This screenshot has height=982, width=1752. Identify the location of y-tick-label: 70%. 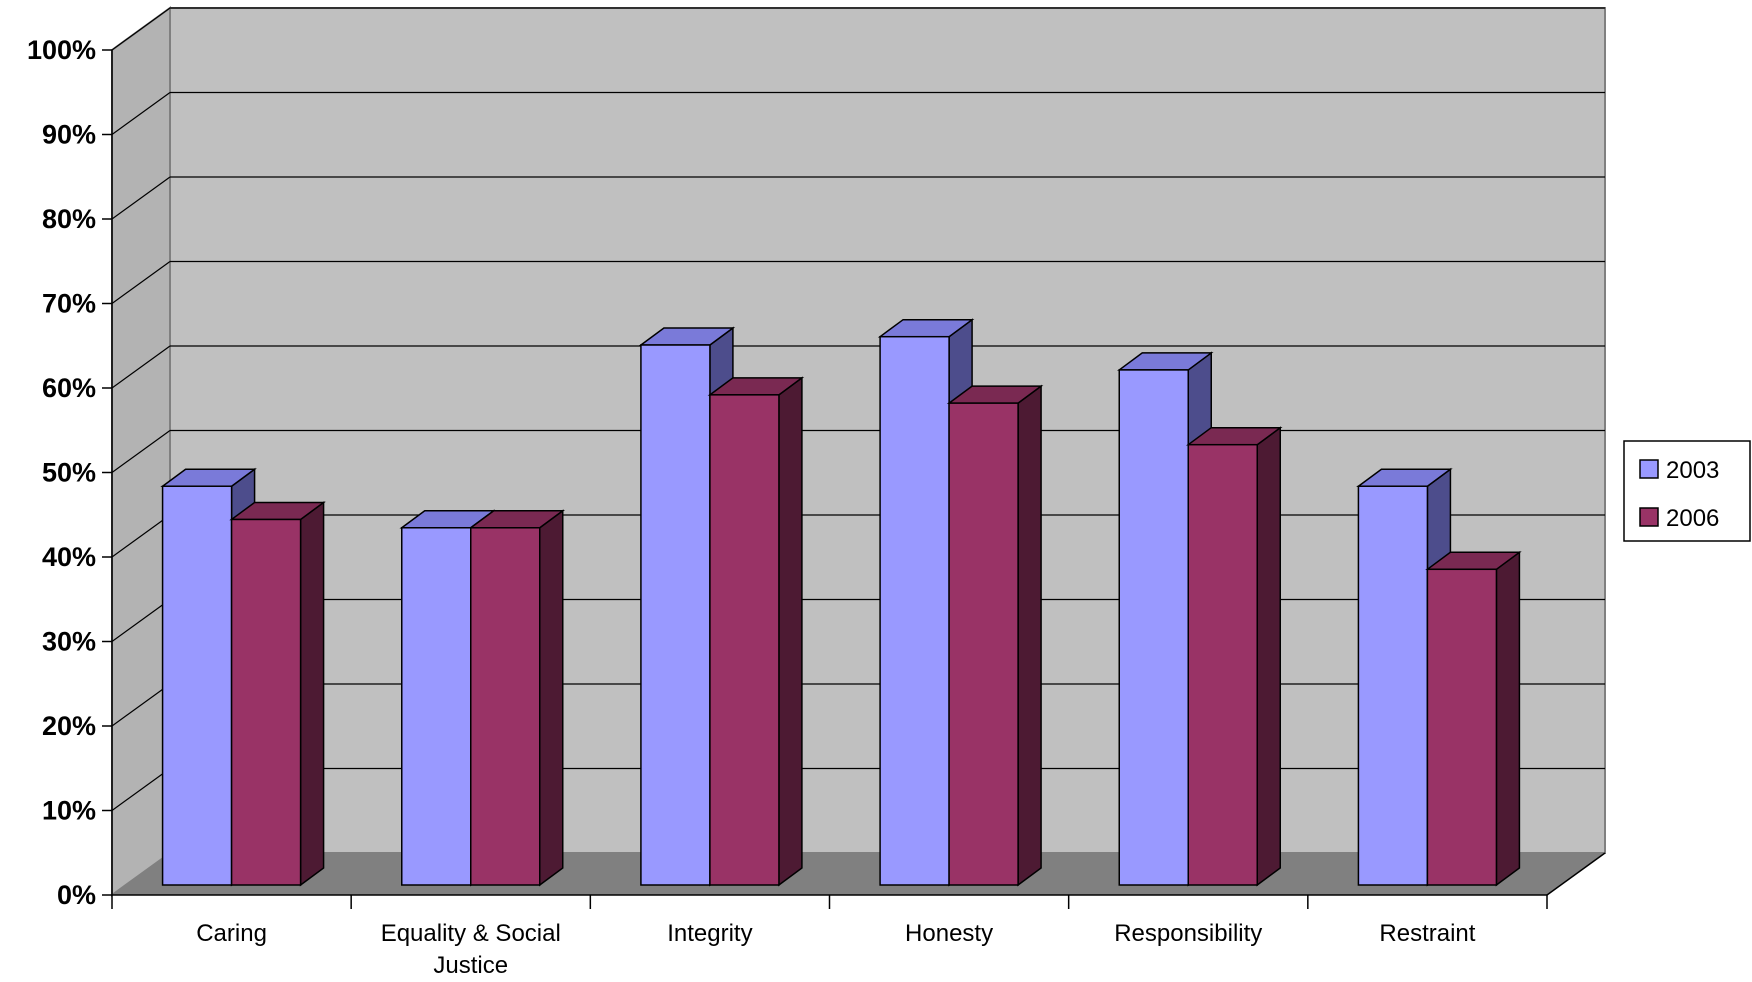
(69, 304).